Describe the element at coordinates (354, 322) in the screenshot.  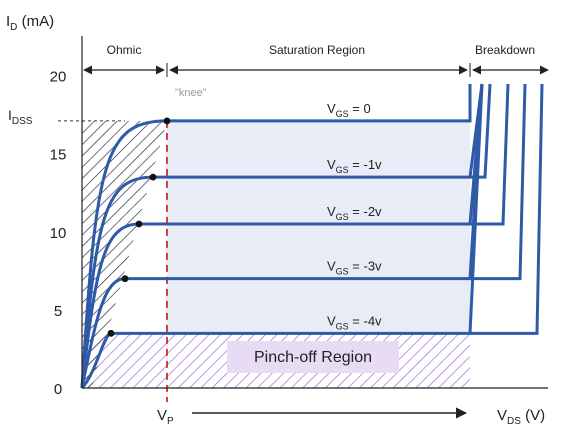
I see `series-label: VGS = -4v` at that location.